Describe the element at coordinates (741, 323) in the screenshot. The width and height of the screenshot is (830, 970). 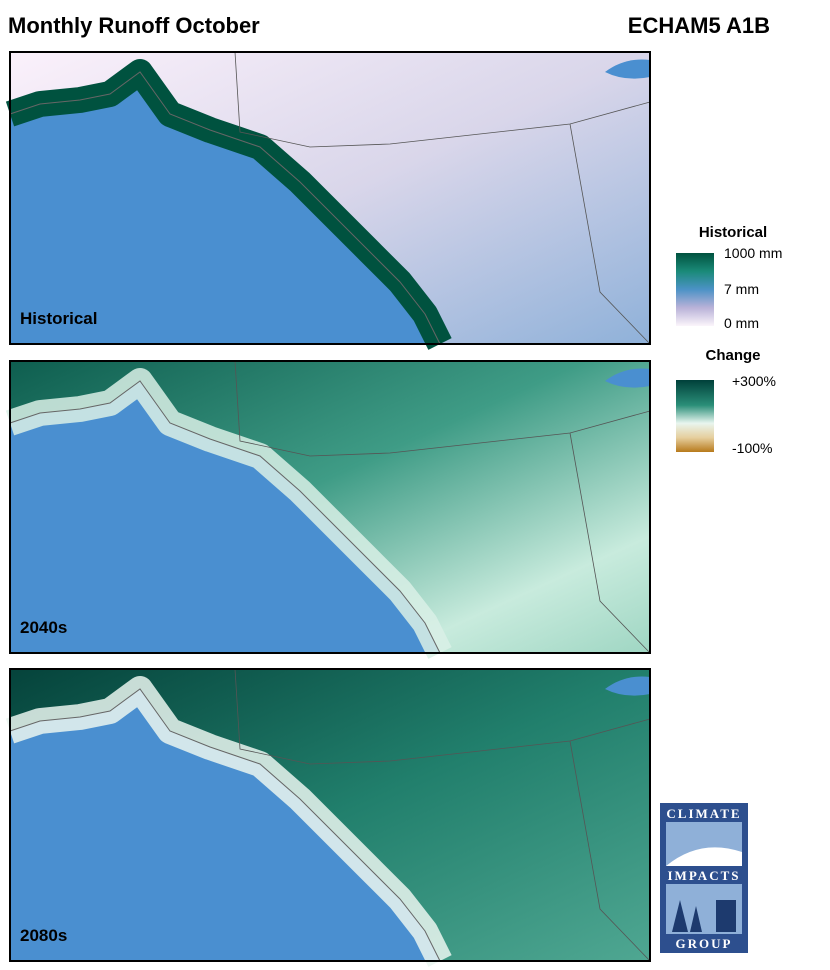
I see `legend-label: 0 mm` at that location.